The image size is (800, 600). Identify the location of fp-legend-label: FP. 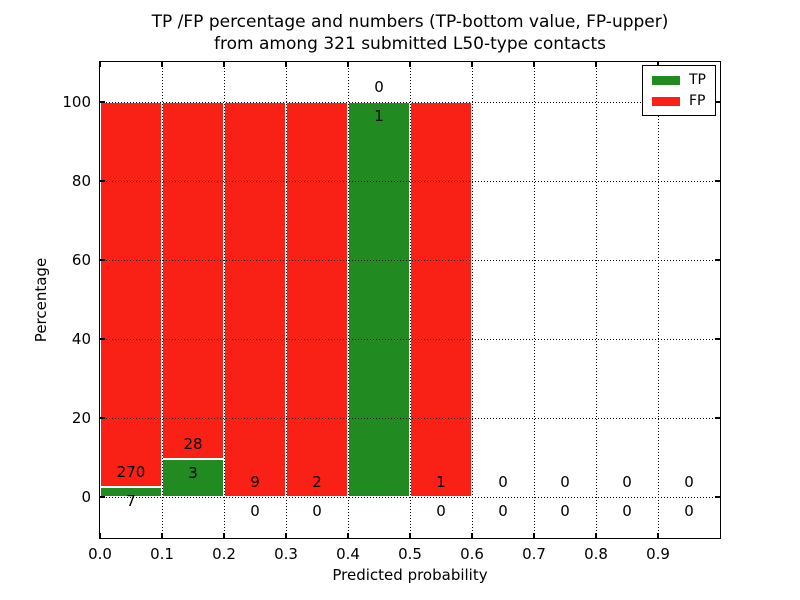
(697, 101).